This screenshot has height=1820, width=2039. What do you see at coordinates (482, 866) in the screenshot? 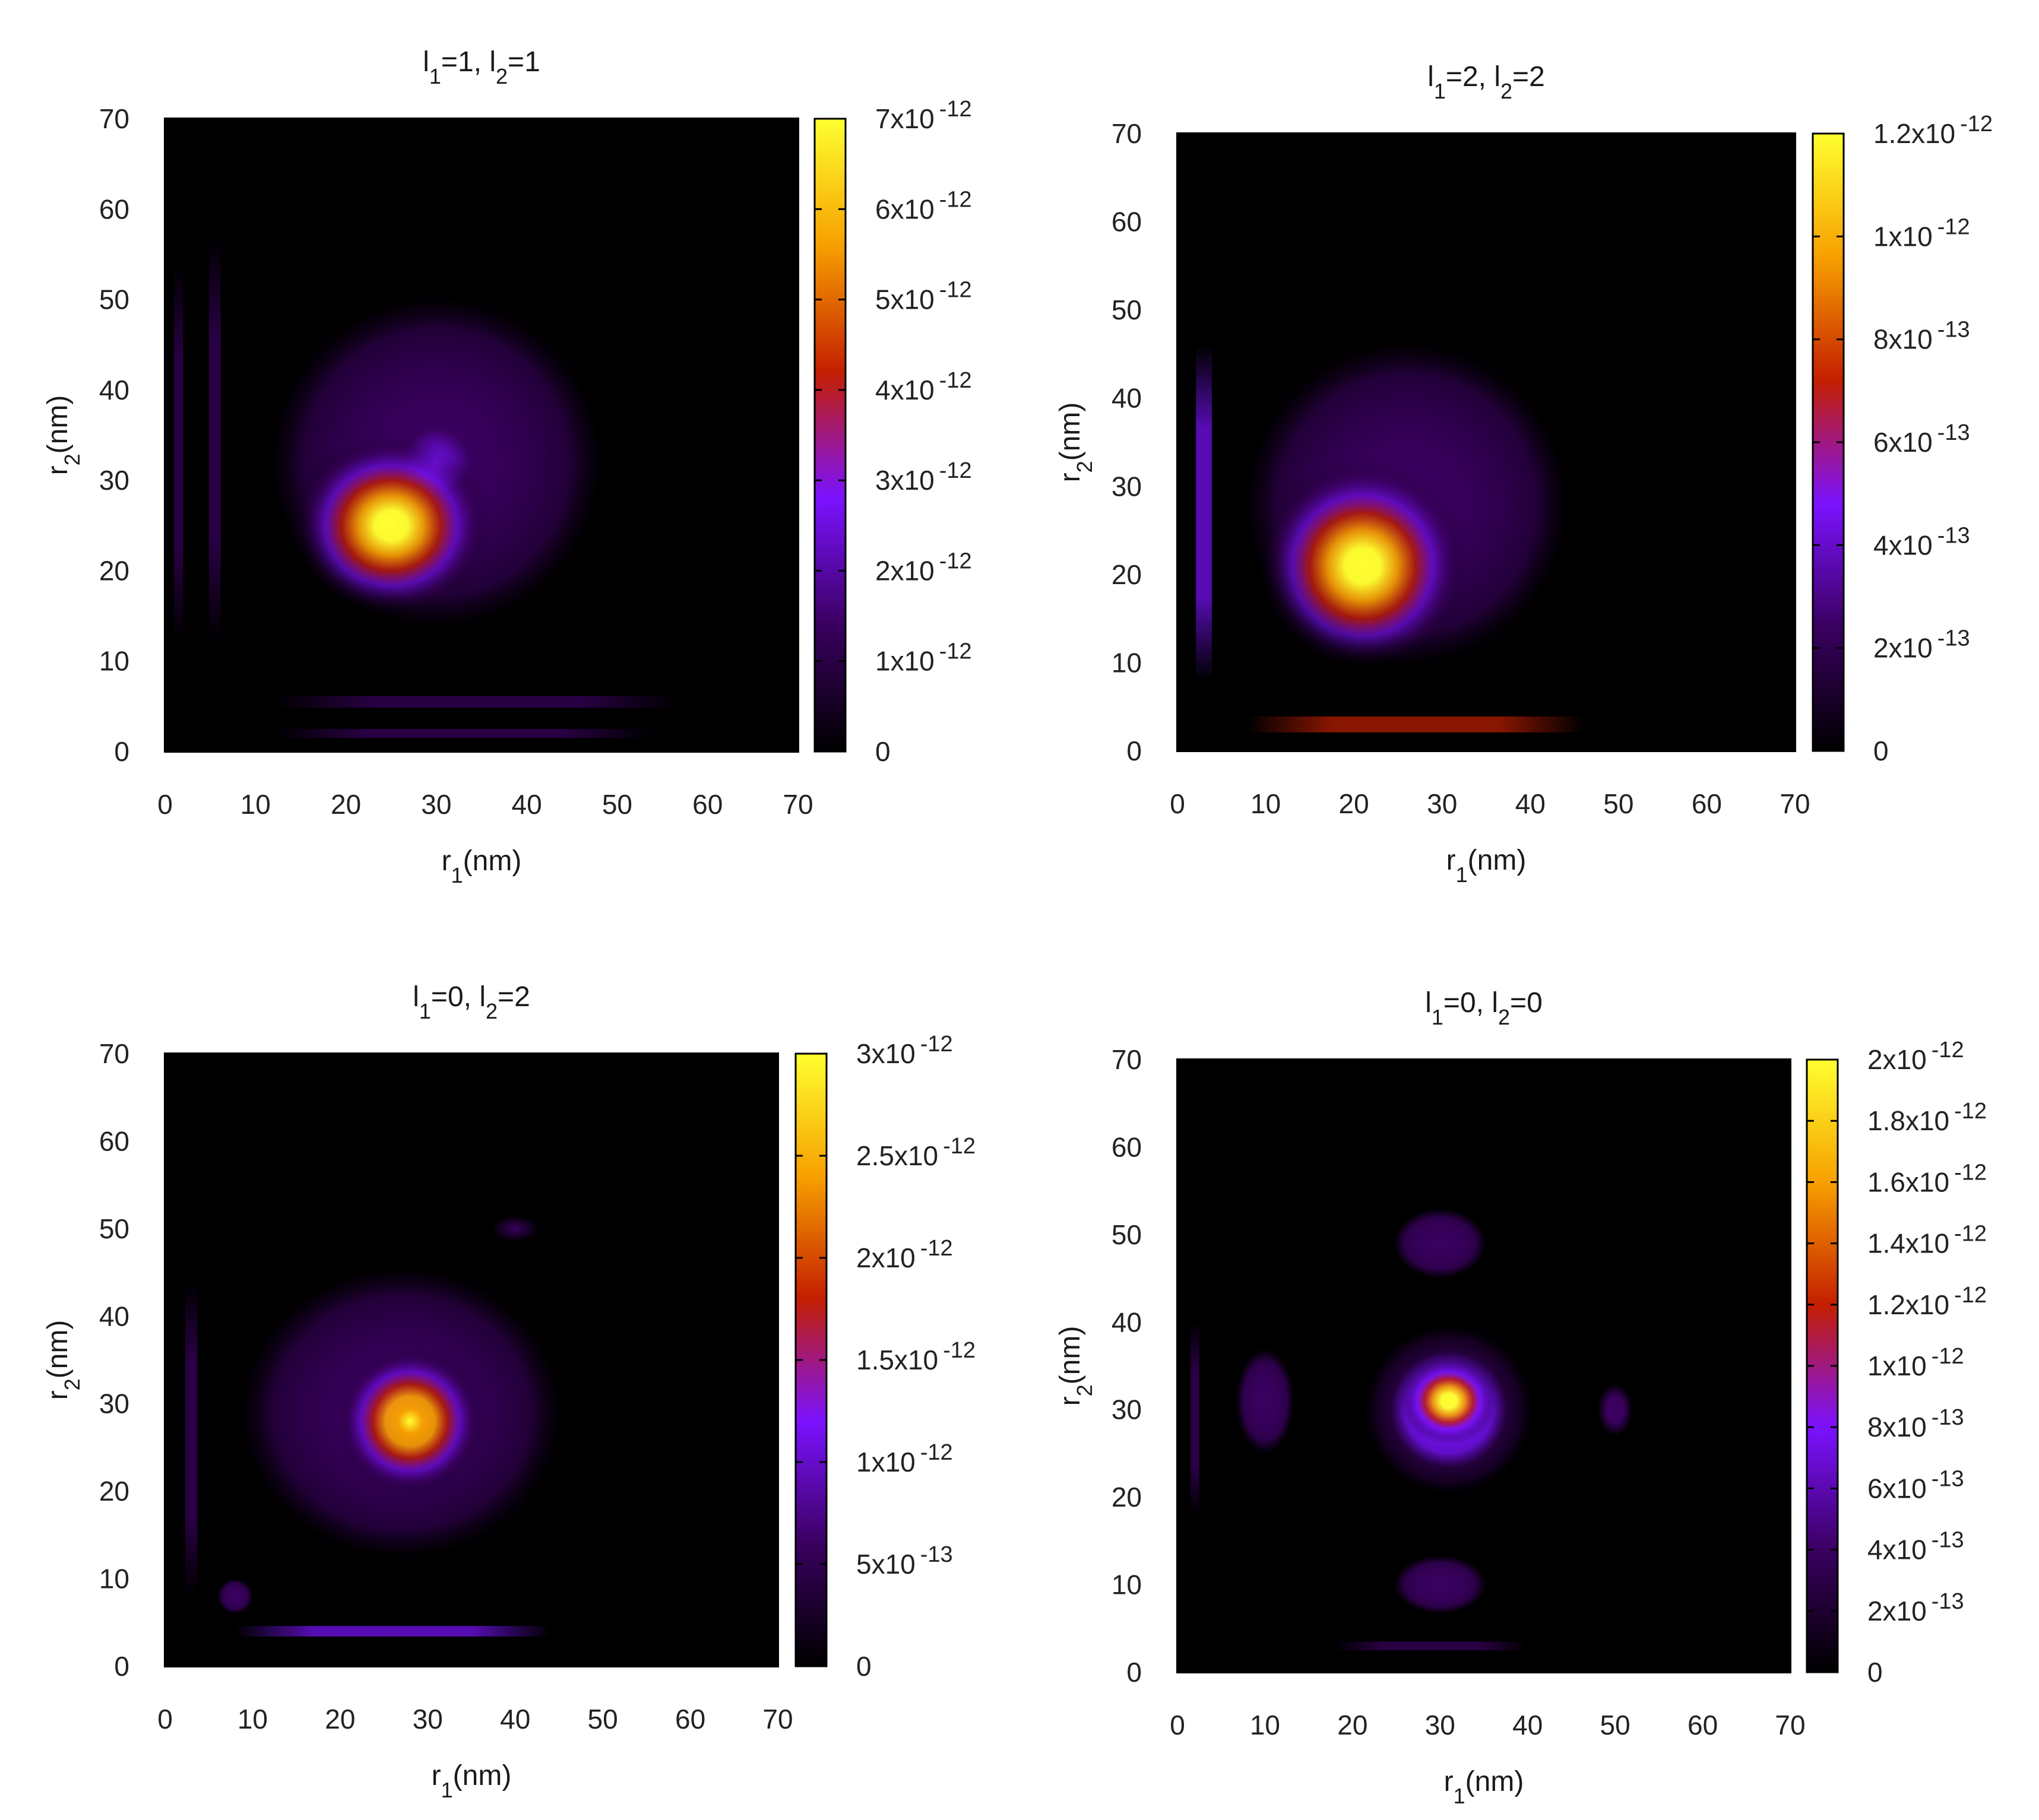
I see `x-axis-label: r1(nm)` at bounding box center [482, 866].